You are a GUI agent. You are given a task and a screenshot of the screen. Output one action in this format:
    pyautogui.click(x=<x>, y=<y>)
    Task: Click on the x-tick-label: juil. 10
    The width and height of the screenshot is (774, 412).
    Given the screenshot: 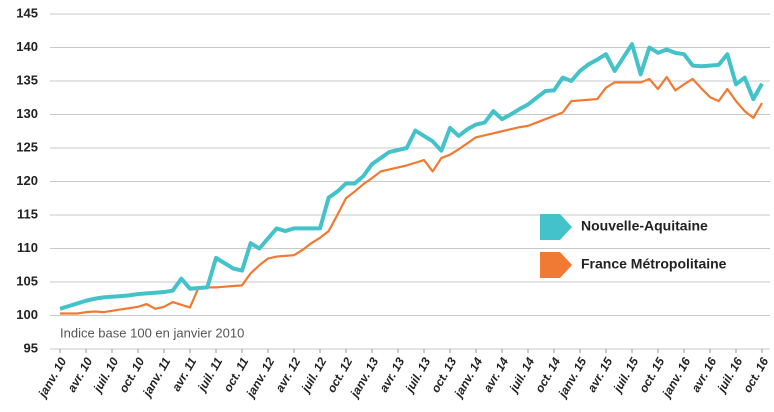 What is the action you would take?
    pyautogui.click(x=106, y=375)
    